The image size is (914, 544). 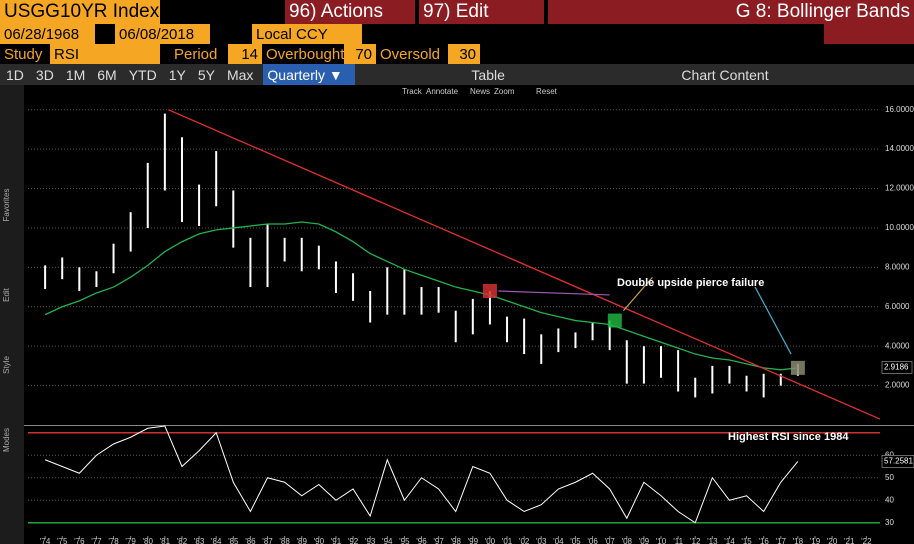 I want to click on x-tick-label: '20, so click(x=832, y=540).